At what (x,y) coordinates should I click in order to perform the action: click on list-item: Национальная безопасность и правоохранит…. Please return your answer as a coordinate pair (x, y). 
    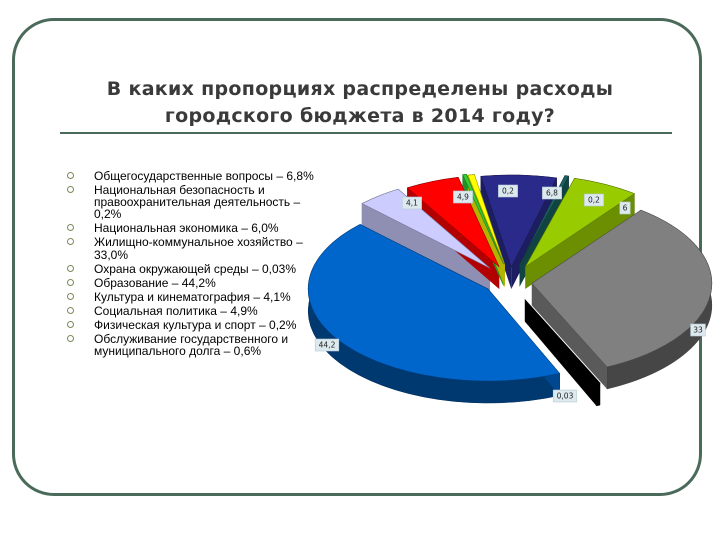
    Looking at the image, I should click on (196, 202).